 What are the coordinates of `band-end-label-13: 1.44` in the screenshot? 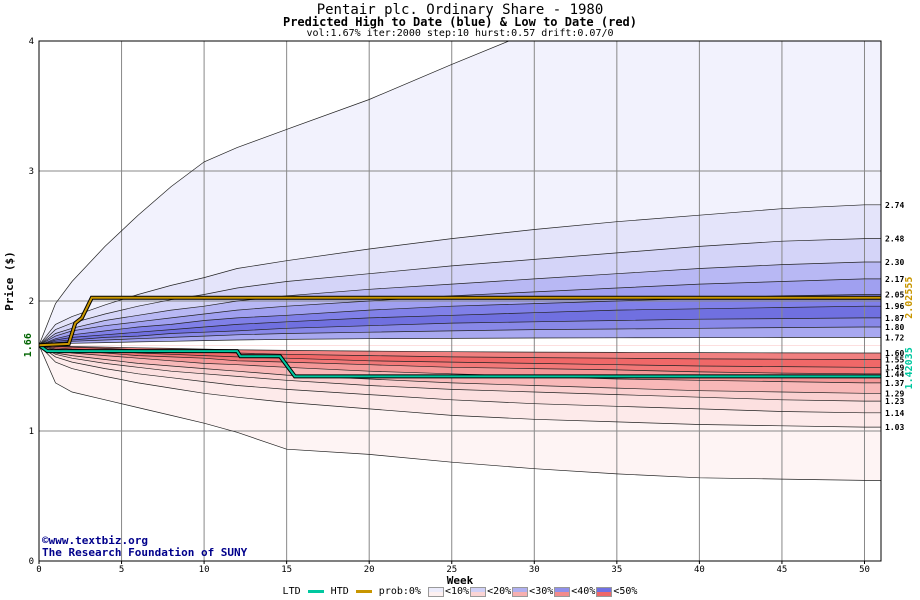 It's located at (894, 374).